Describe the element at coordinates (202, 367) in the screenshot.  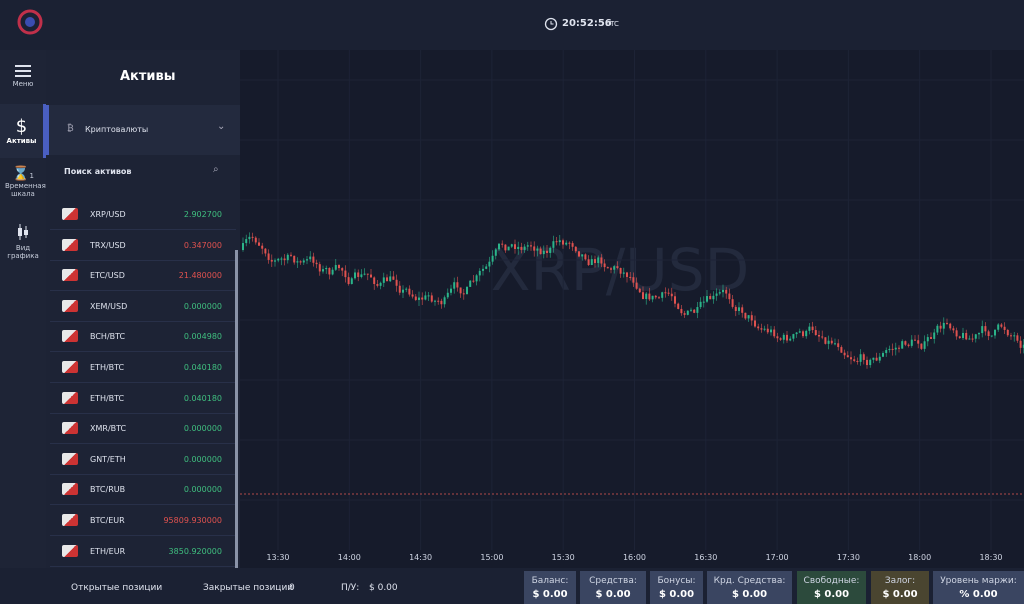
I see `asset-price: 0.040180` at that location.